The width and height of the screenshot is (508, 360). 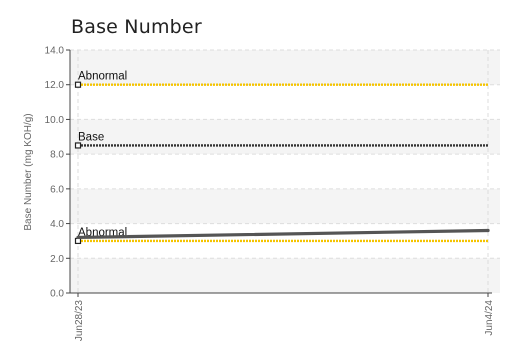 I want to click on series-line, so click(x=283, y=234).